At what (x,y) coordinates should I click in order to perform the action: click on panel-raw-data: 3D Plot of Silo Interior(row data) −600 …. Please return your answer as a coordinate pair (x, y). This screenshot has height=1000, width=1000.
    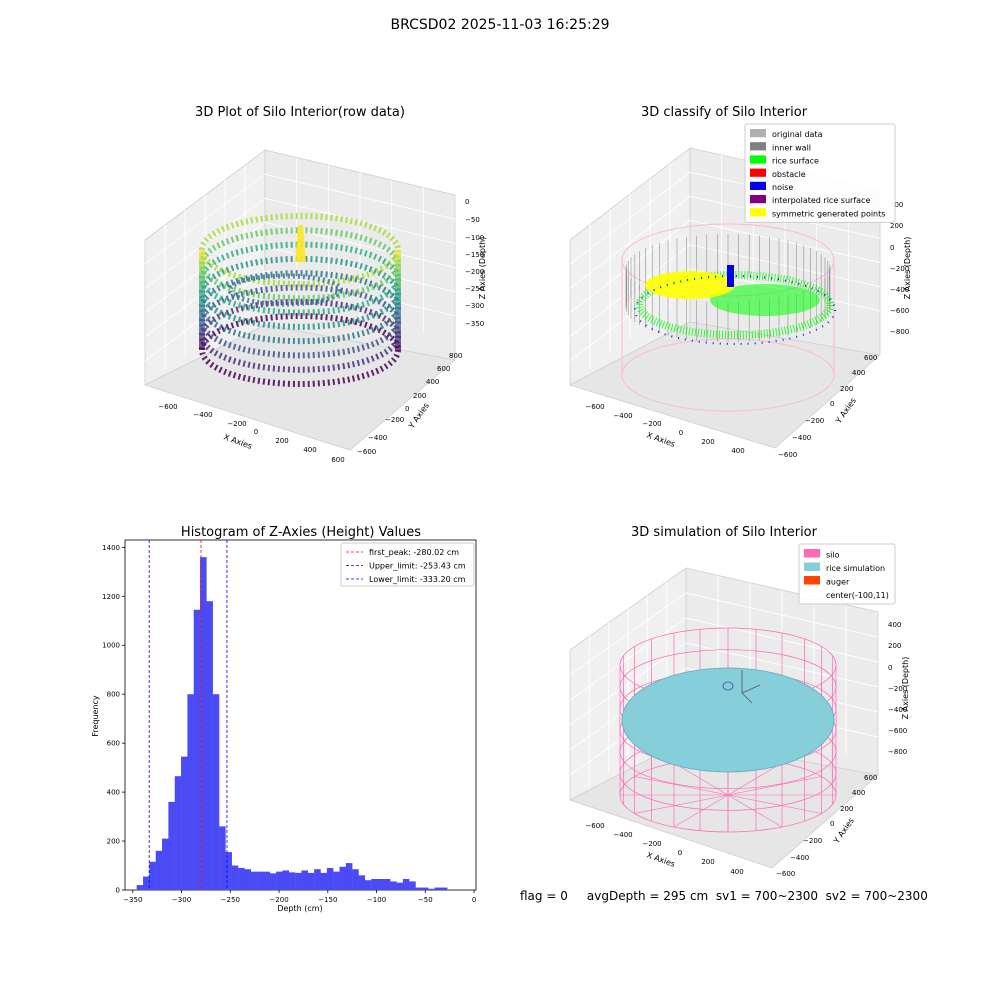
    Looking at the image, I should click on (315, 284).